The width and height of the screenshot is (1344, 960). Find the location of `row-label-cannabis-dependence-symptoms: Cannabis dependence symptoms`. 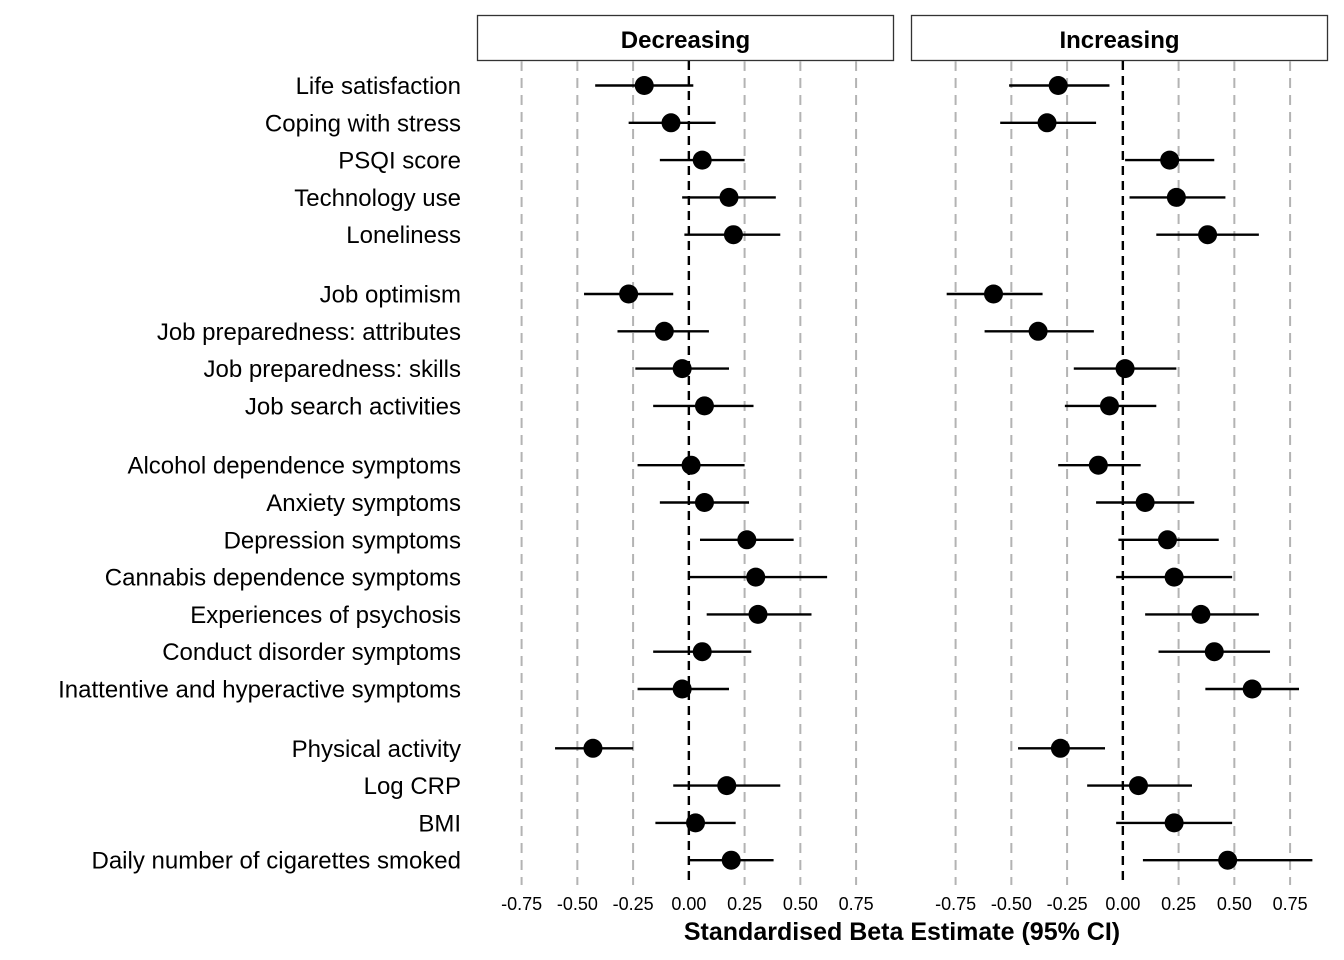

row-label-cannabis-dependence-symptoms: Cannabis dependence symptoms is located at coordinates (283, 578).